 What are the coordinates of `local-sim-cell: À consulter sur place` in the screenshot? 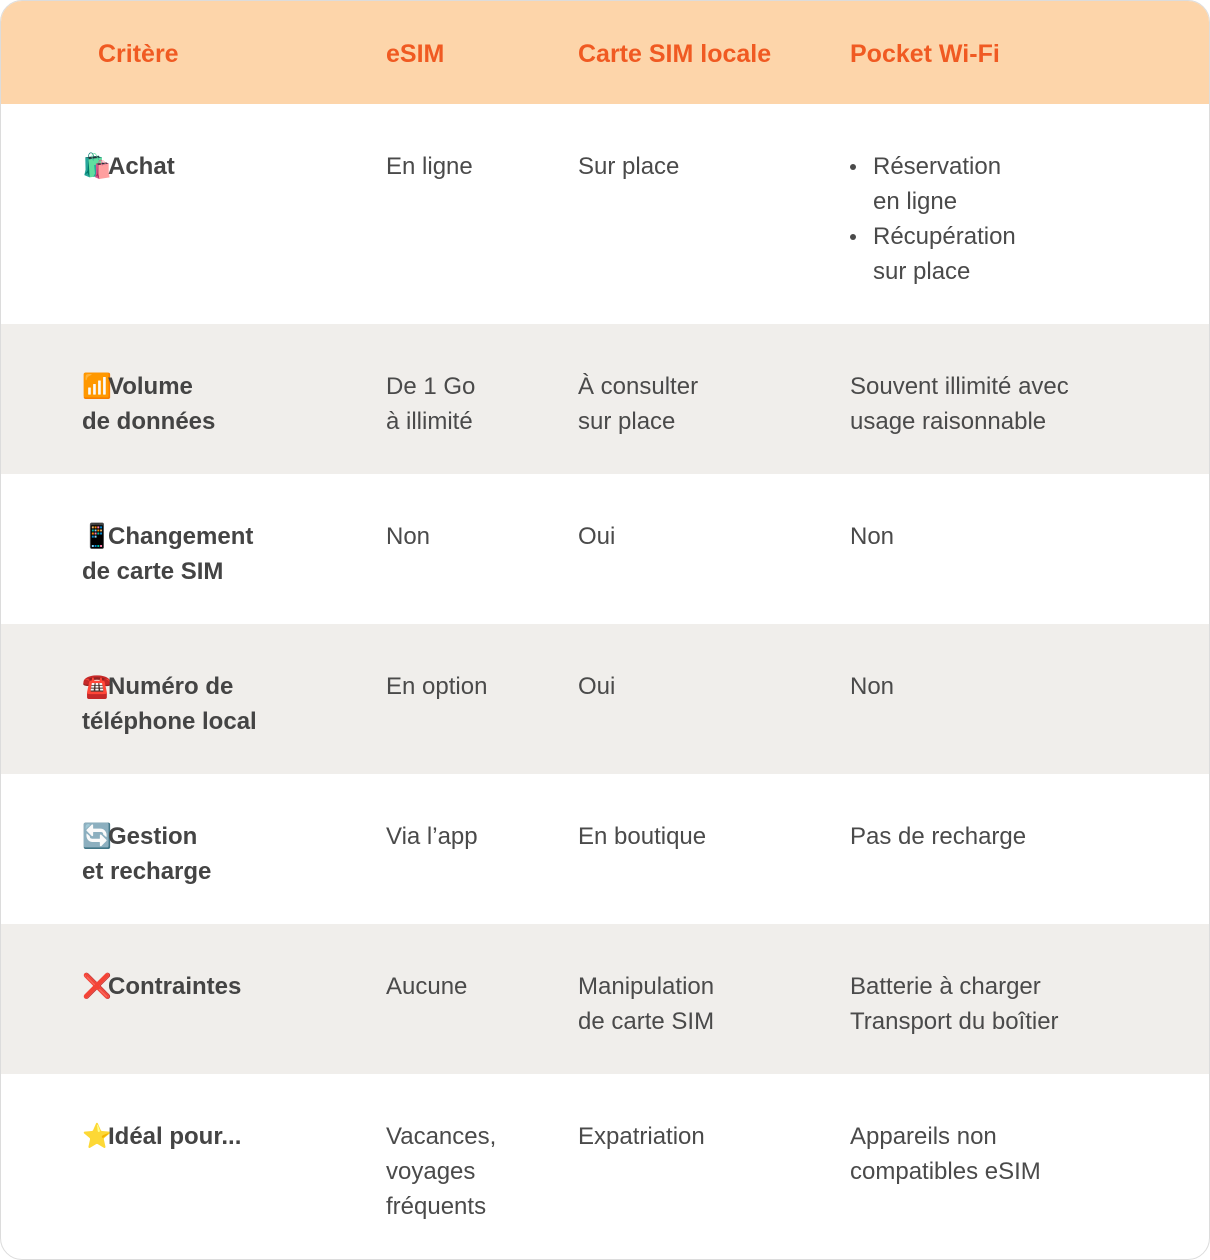 It's located at (638, 404).